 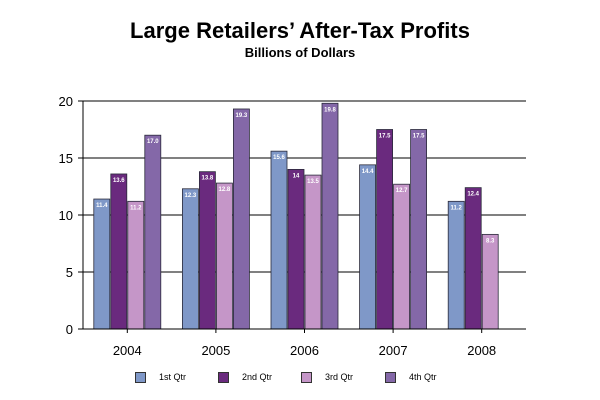 I want to click on data-label: 13.6, so click(x=119, y=181).